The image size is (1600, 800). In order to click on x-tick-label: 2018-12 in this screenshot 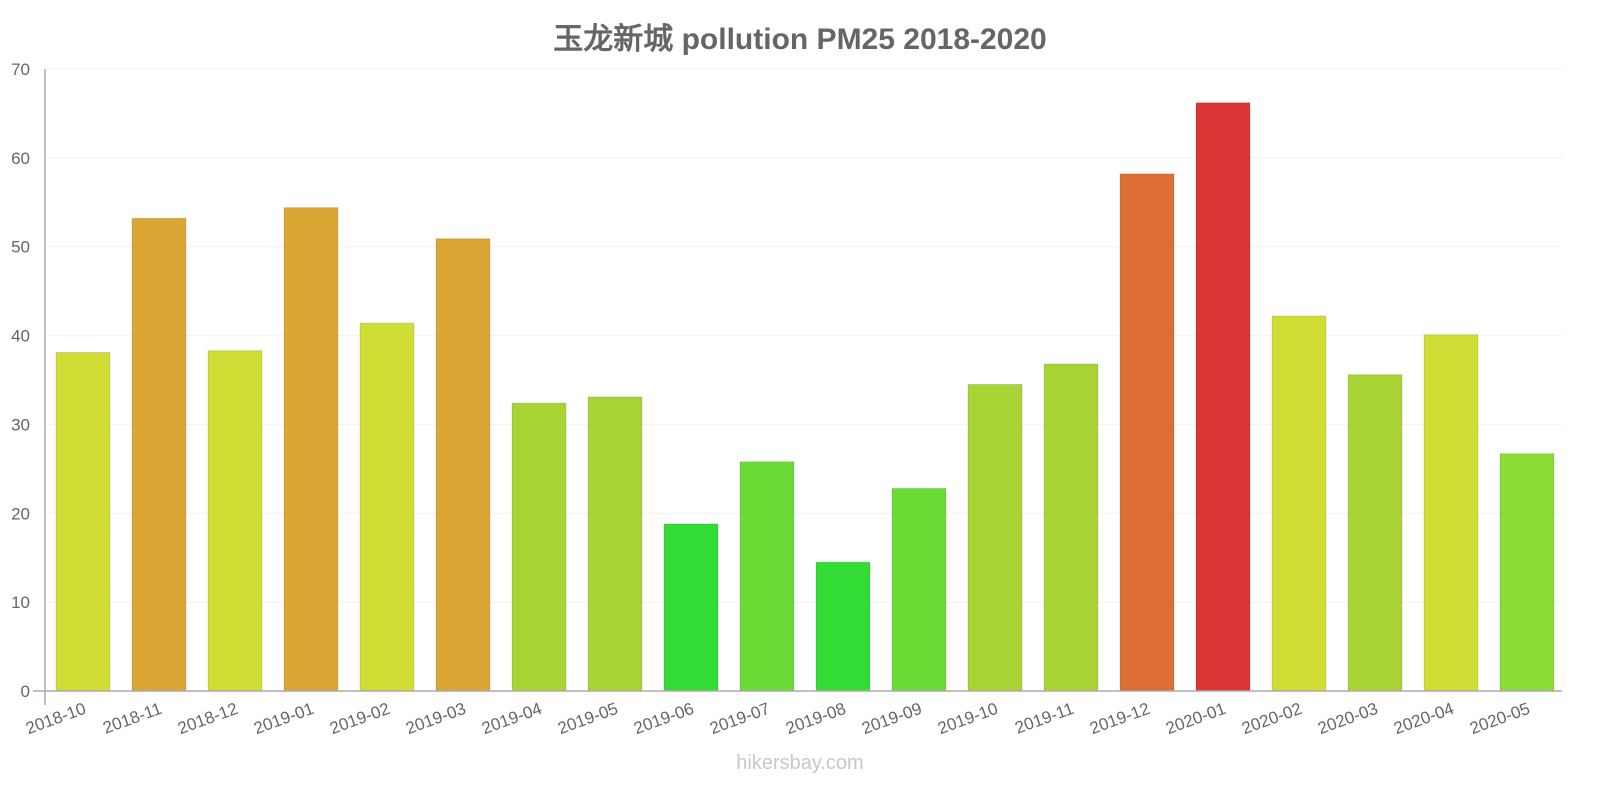, I will do `click(207, 718)`.